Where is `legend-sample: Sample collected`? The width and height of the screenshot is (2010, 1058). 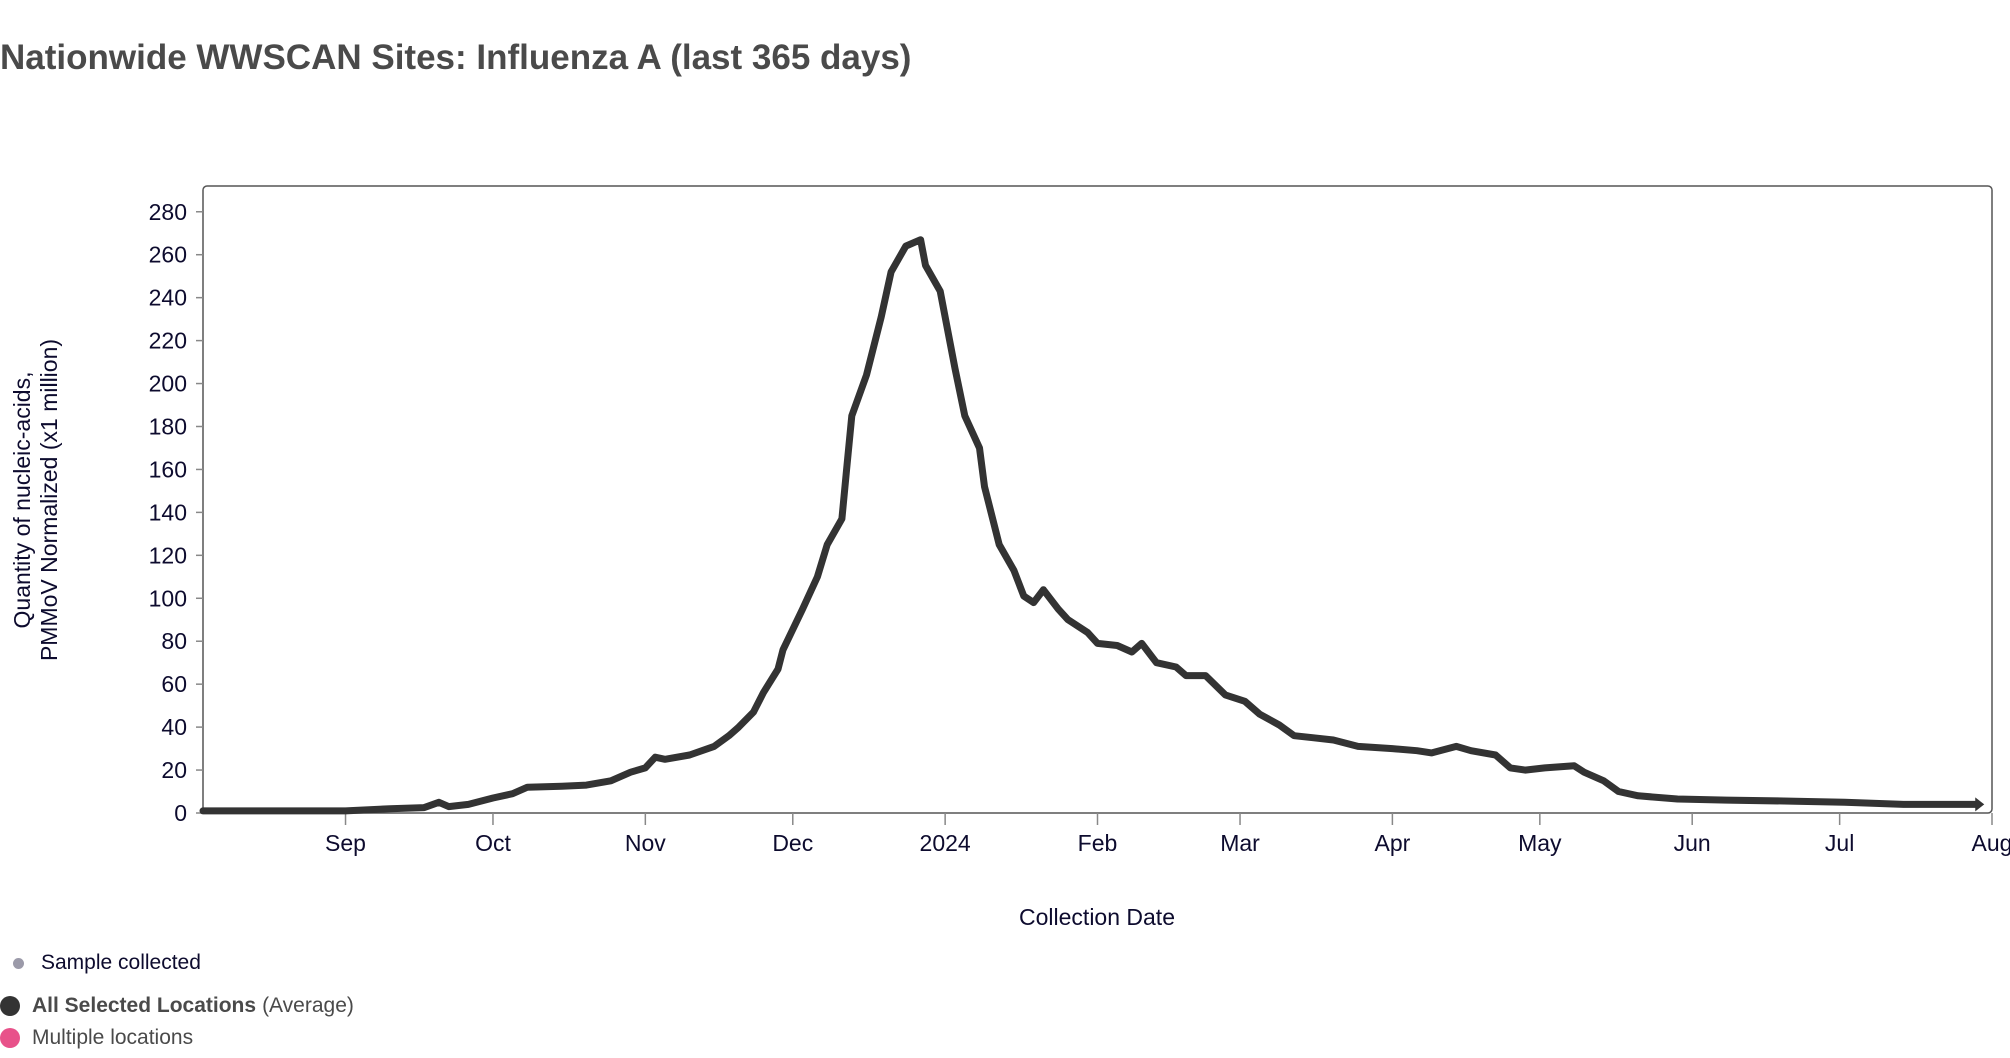
legend-sample: Sample collected is located at coordinates (100, 963).